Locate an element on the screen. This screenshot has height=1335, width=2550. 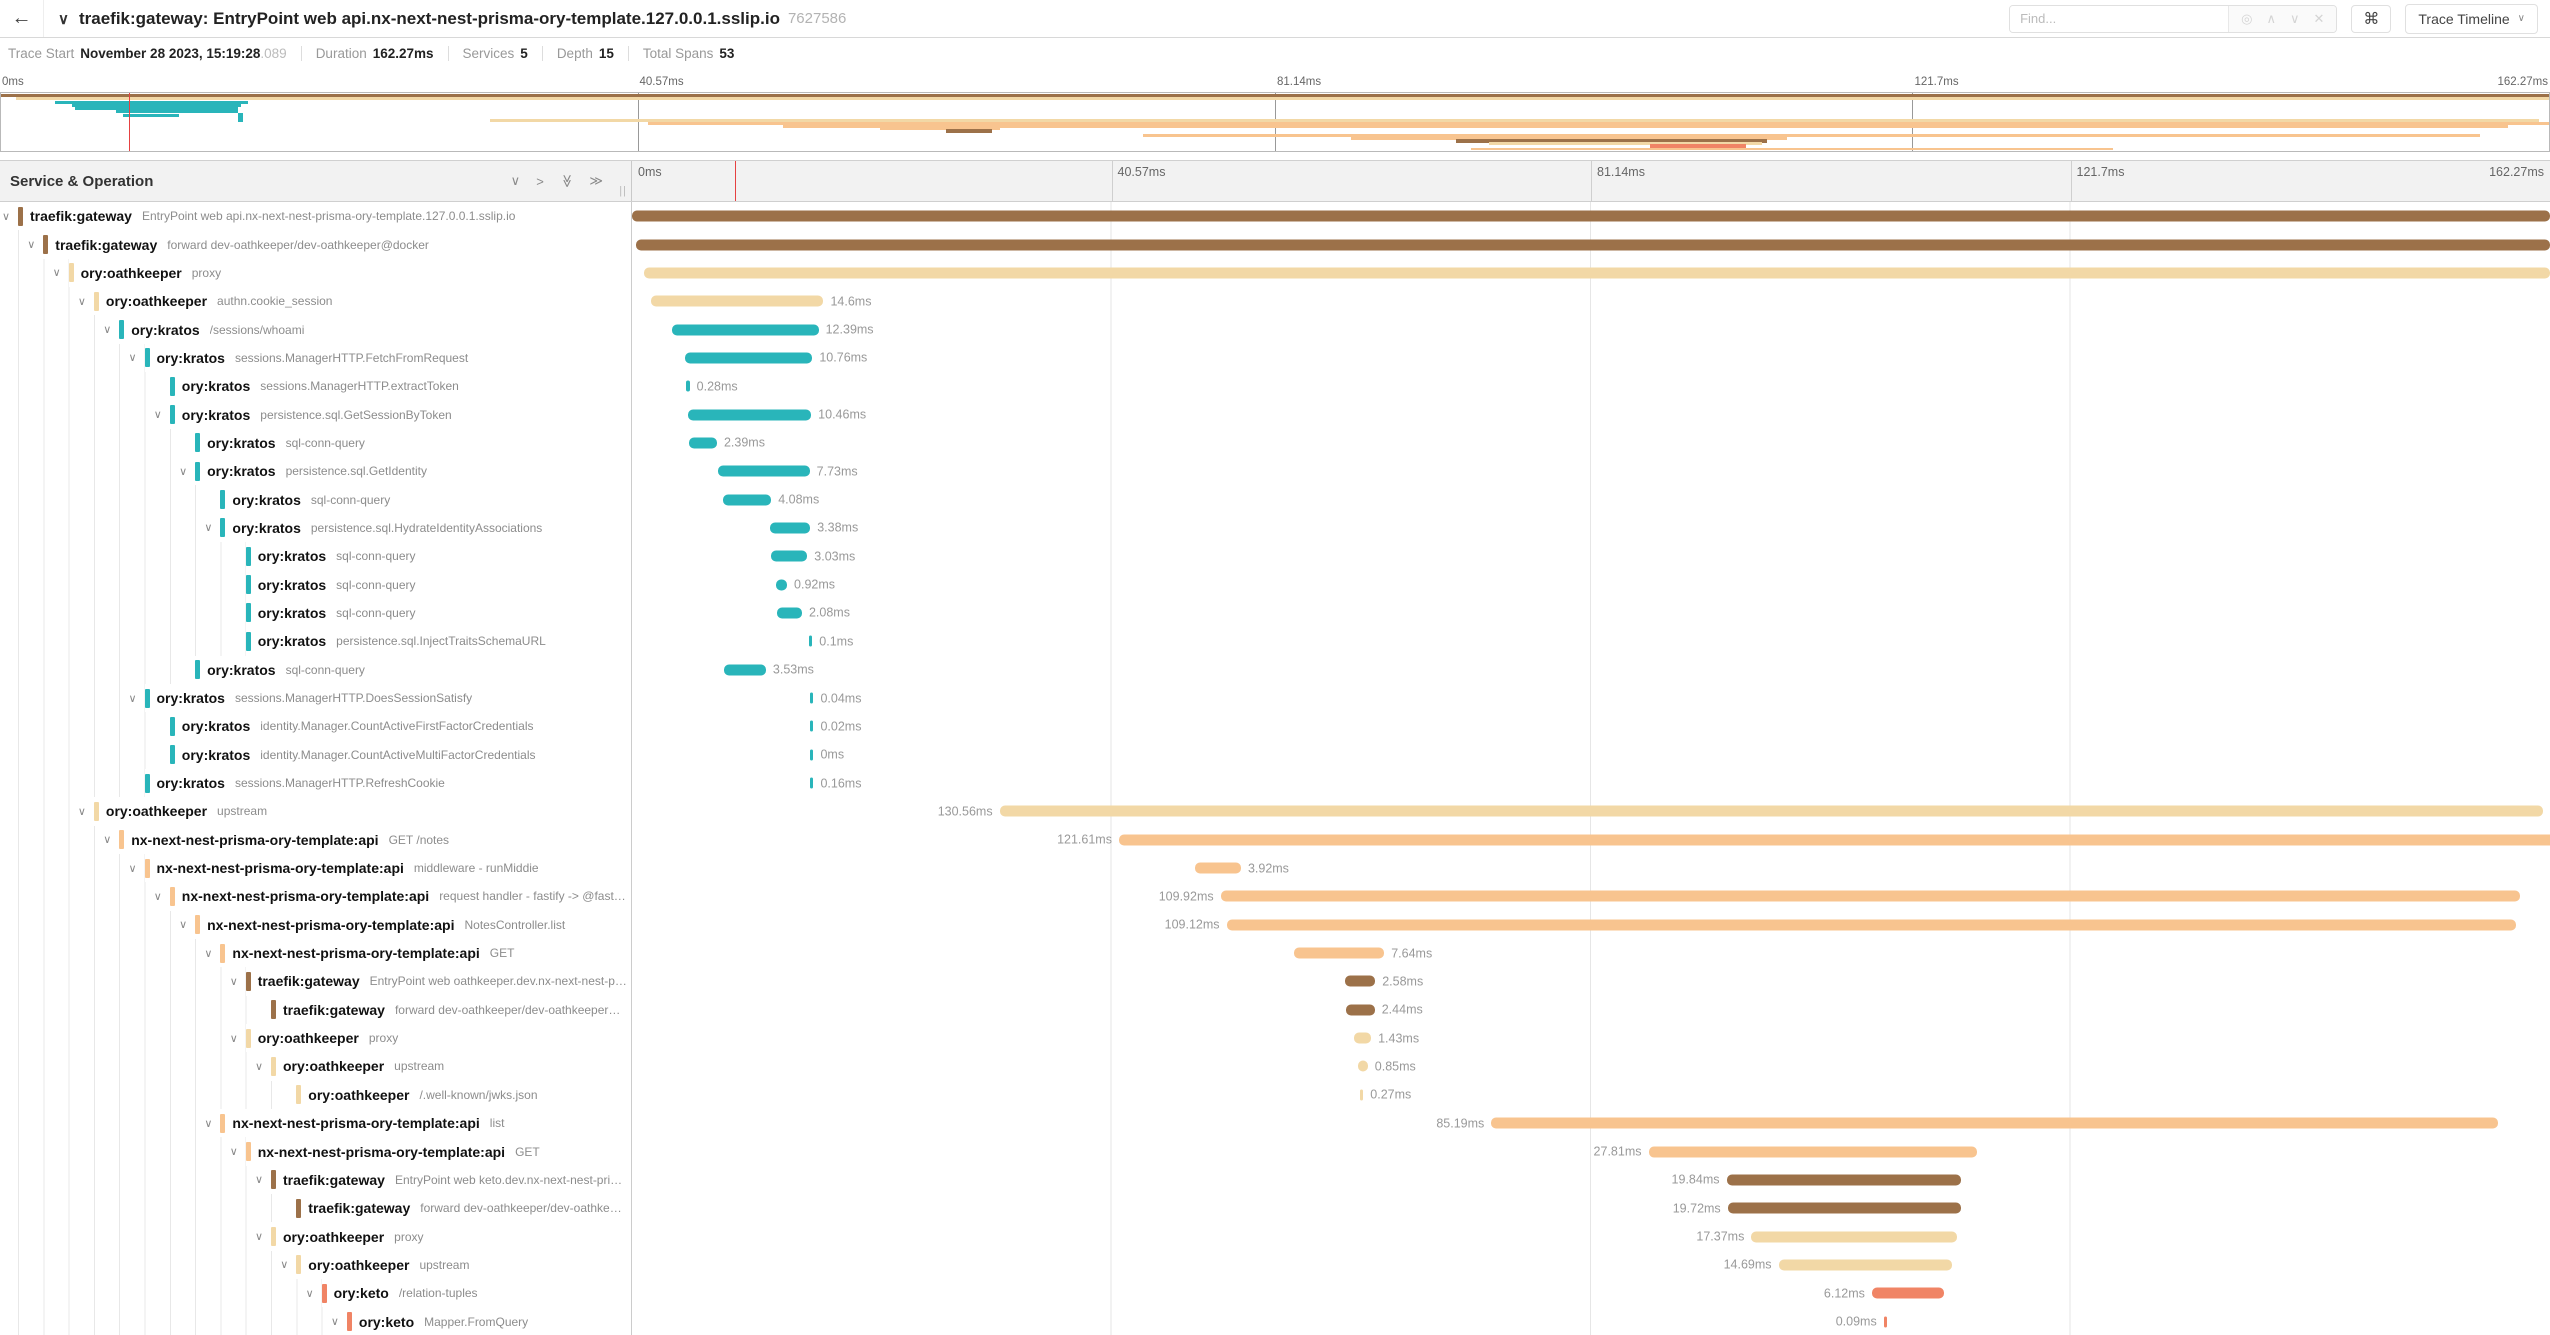
span-row: ∨ ory:oathkeeper upstream 130.56ms is located at coordinates (1275, 811).